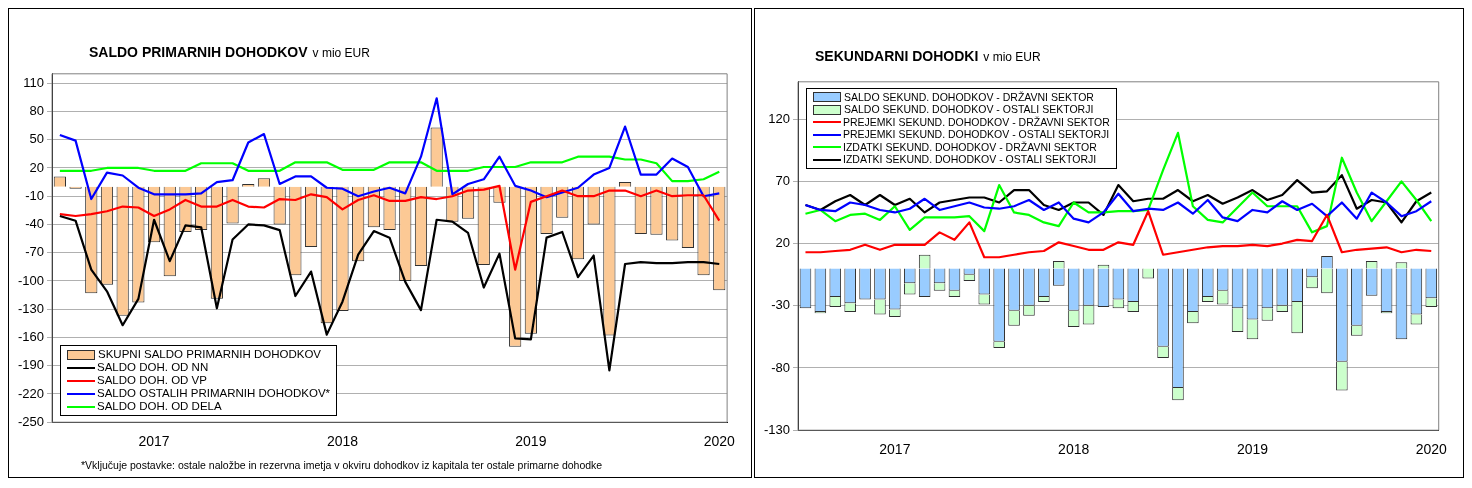 This screenshot has width=1472, height=488. I want to click on y-tick-label: 50, so click(37, 139).